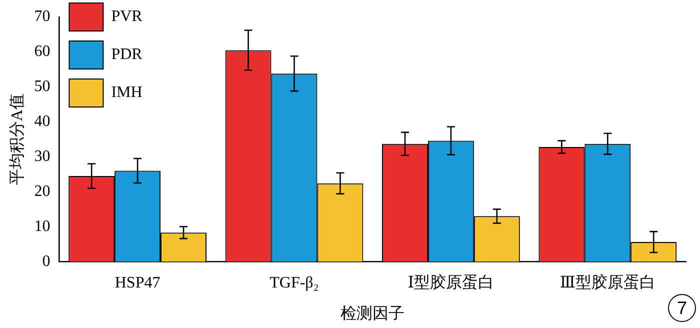  I want to click on y-tick-label: 50, so click(42, 87).